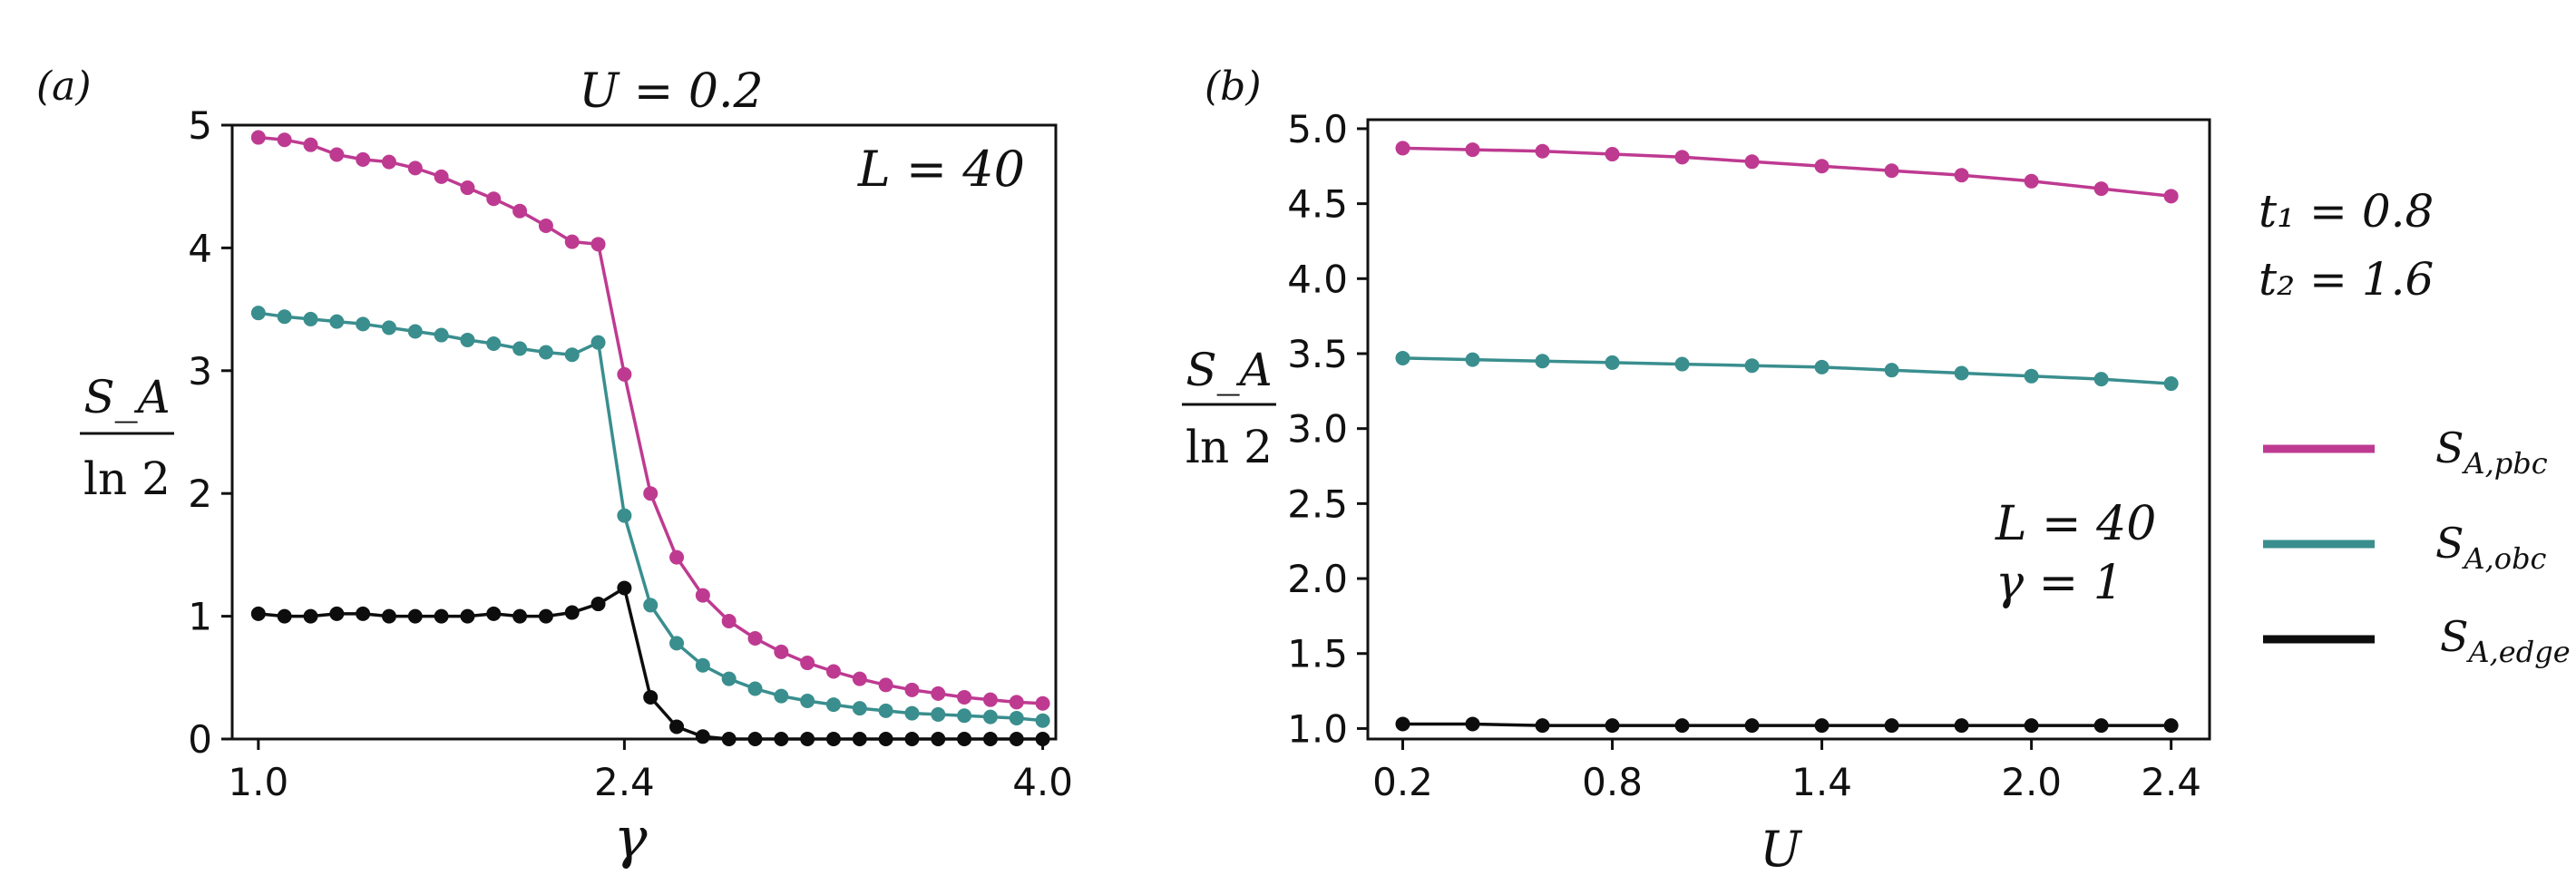 The image size is (2576, 885). I want to click on panel-a-xlabel: γ, so click(630, 837).